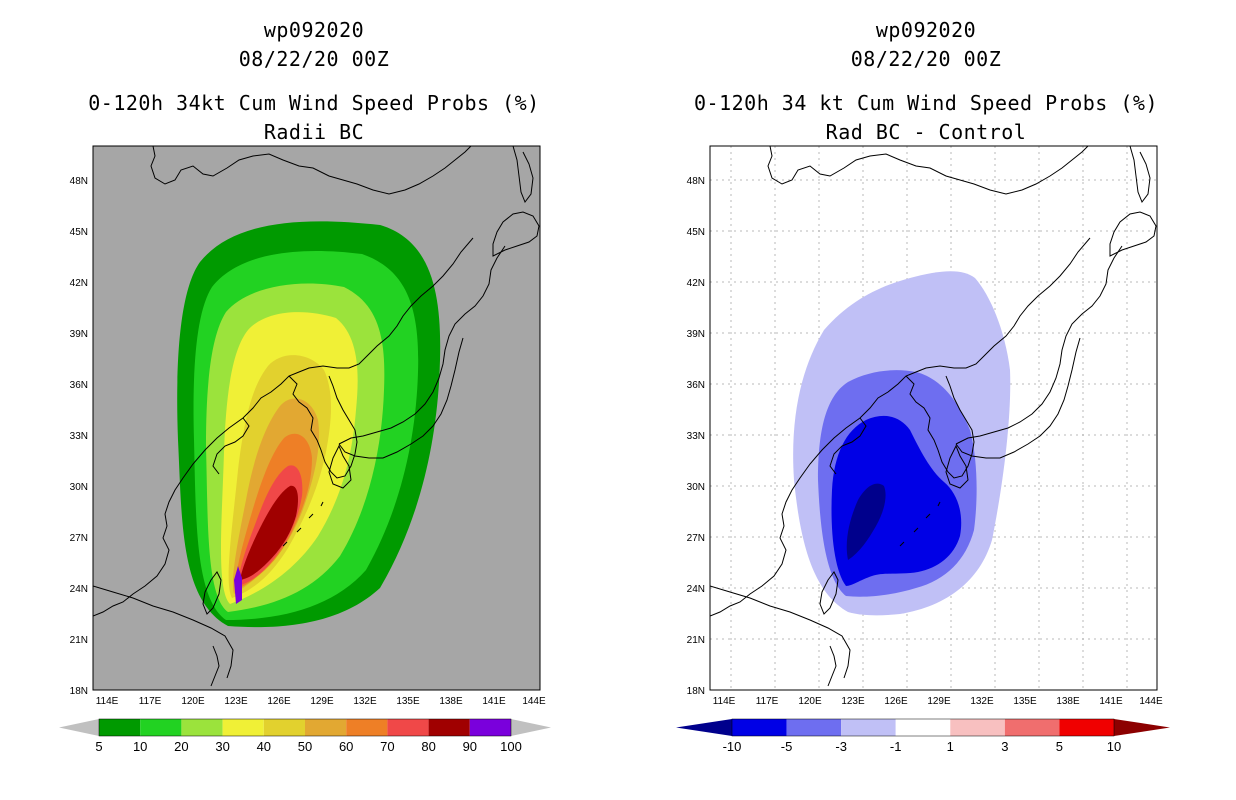 The width and height of the screenshot is (1236, 800). Describe the element at coordinates (841, 746) in the screenshot. I see `right-colorbar-label: -3` at that location.